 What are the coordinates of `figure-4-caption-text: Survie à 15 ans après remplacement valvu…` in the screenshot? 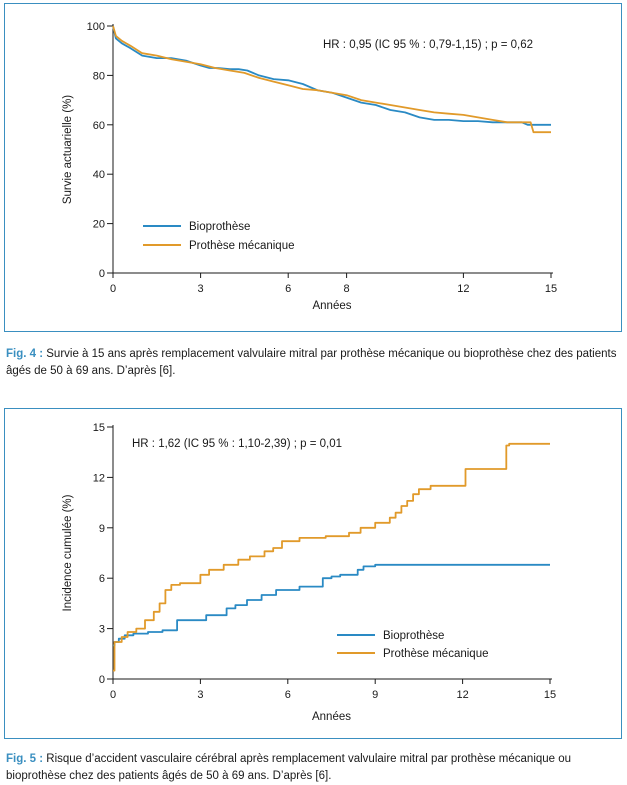 It's located at (311, 362).